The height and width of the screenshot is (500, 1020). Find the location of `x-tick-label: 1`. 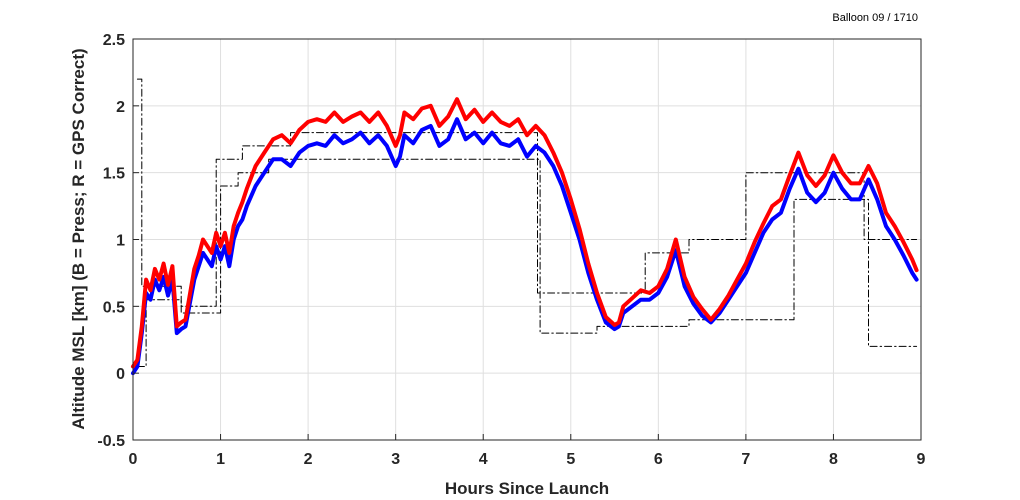

x-tick-label: 1 is located at coordinates (220, 459).